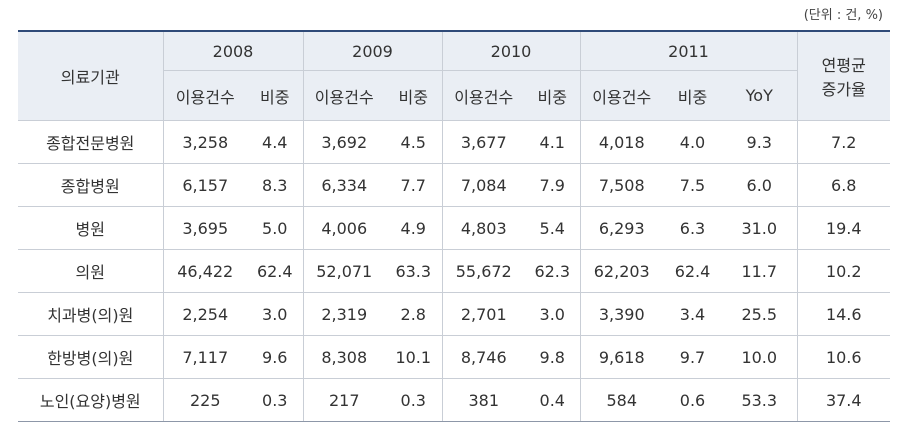 The height and width of the screenshot is (423, 897). Describe the element at coordinates (759, 95) in the screenshot. I see `subheader-cell: YoY` at that location.